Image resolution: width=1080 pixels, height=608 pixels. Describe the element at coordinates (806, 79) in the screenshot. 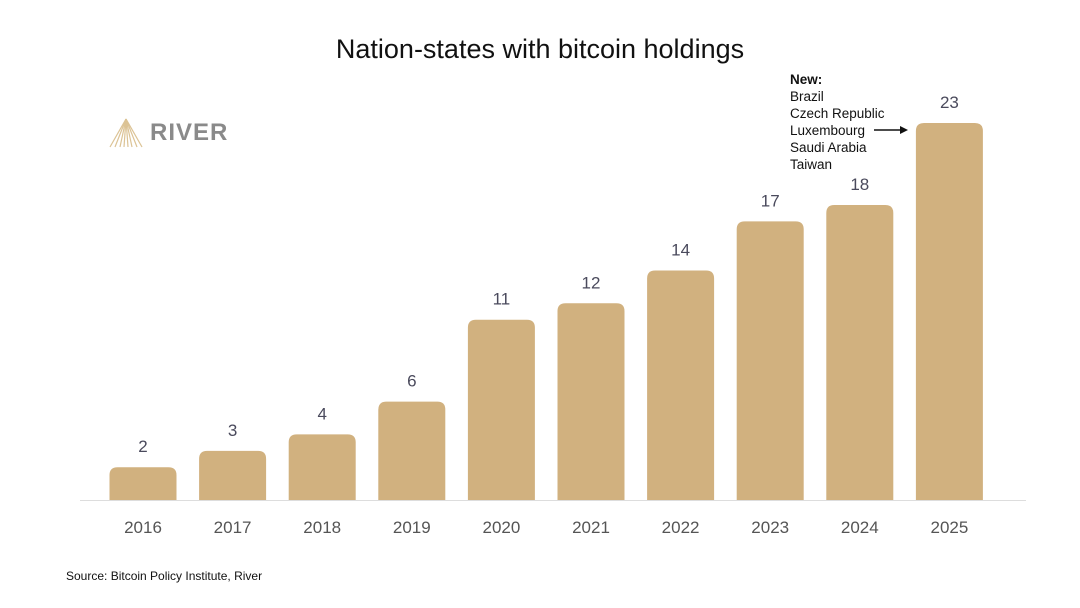

I see `annotation-heading: New:` at that location.